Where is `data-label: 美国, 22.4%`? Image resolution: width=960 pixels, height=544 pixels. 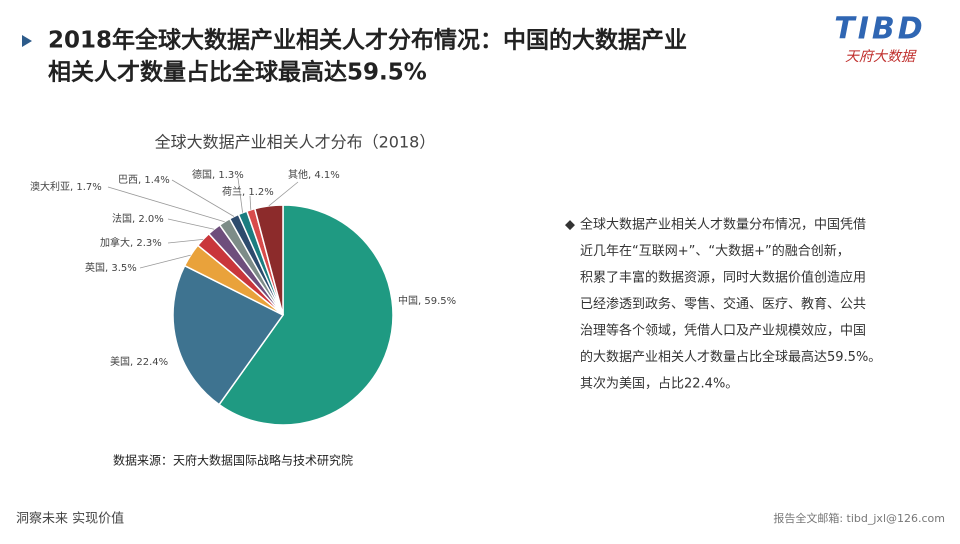 data-label: 美国, 22.4% is located at coordinates (139, 361).